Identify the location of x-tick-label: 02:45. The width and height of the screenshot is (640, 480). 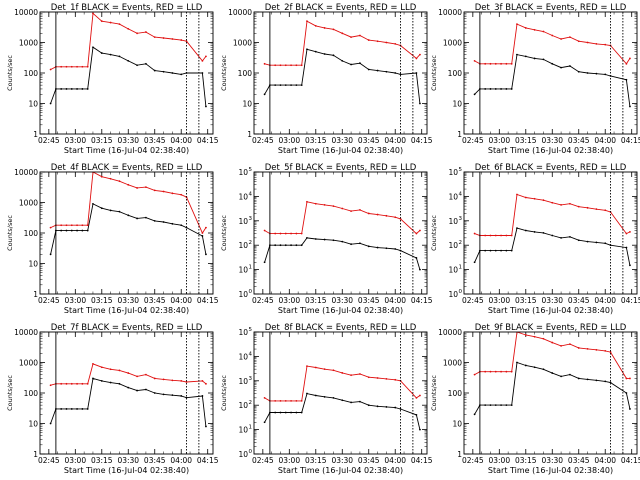
(263, 140).